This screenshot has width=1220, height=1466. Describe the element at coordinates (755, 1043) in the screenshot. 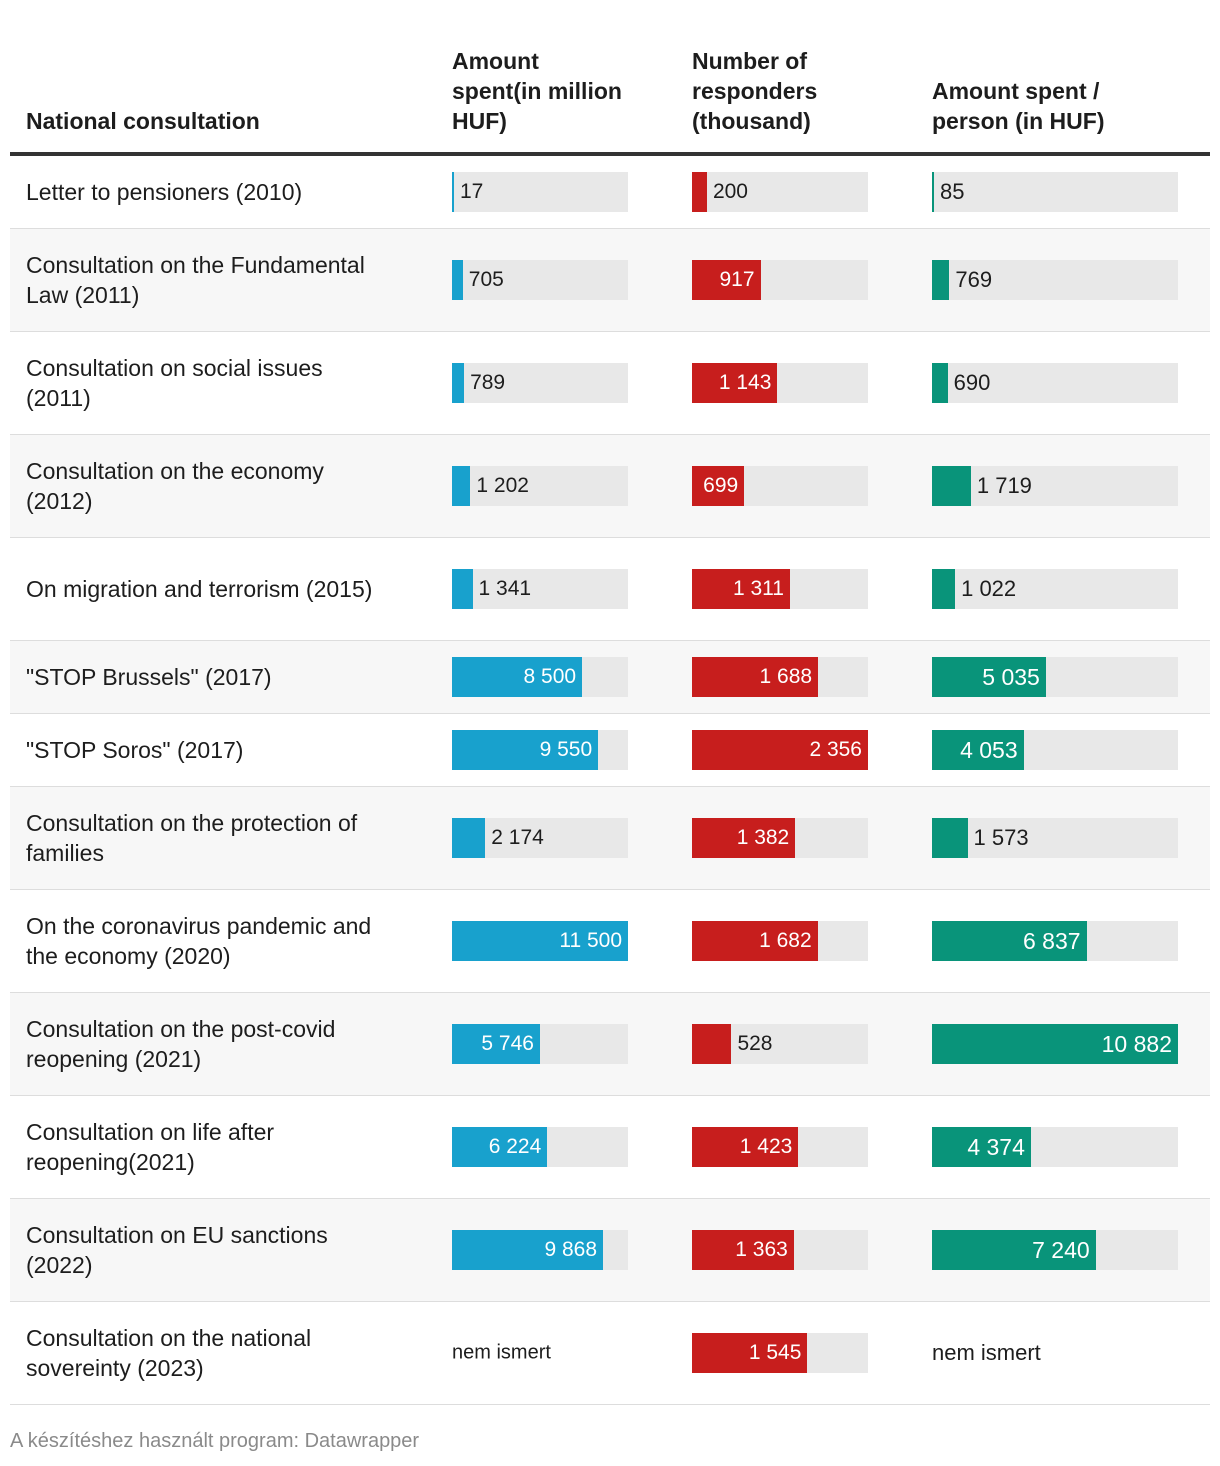

I see `responders-value-label: 528` at that location.